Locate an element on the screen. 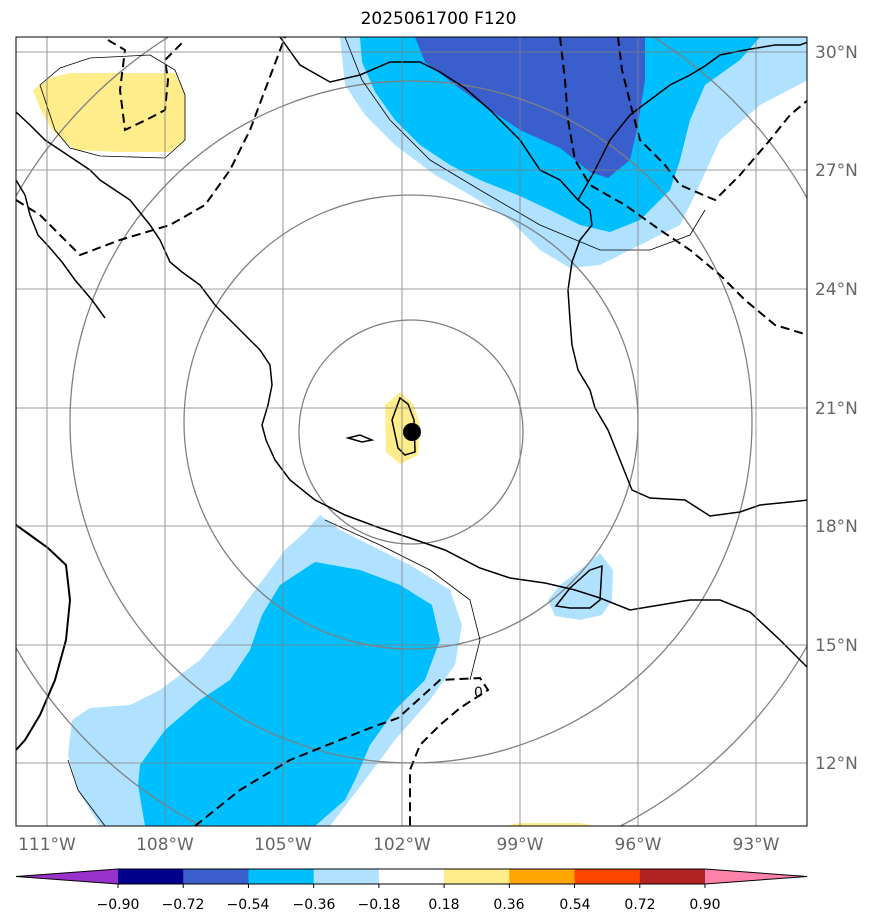  colorbar-tick-label: −0.18 is located at coordinates (379, 905).